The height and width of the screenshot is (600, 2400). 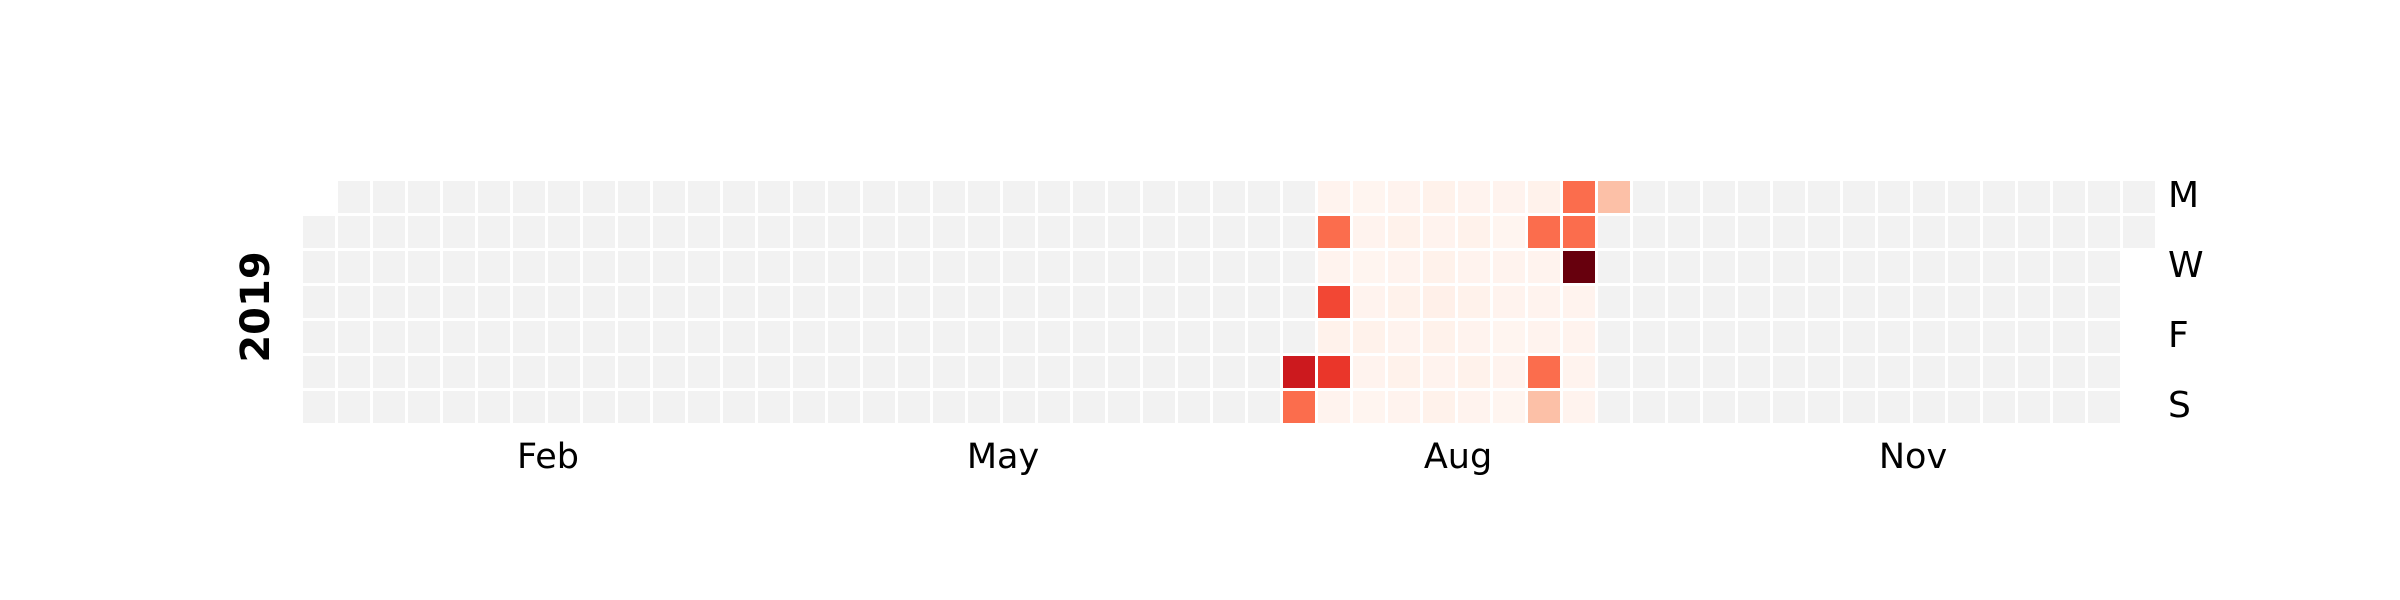 What do you see at coordinates (256, 306) in the screenshot?
I see `year-label: 2019` at bounding box center [256, 306].